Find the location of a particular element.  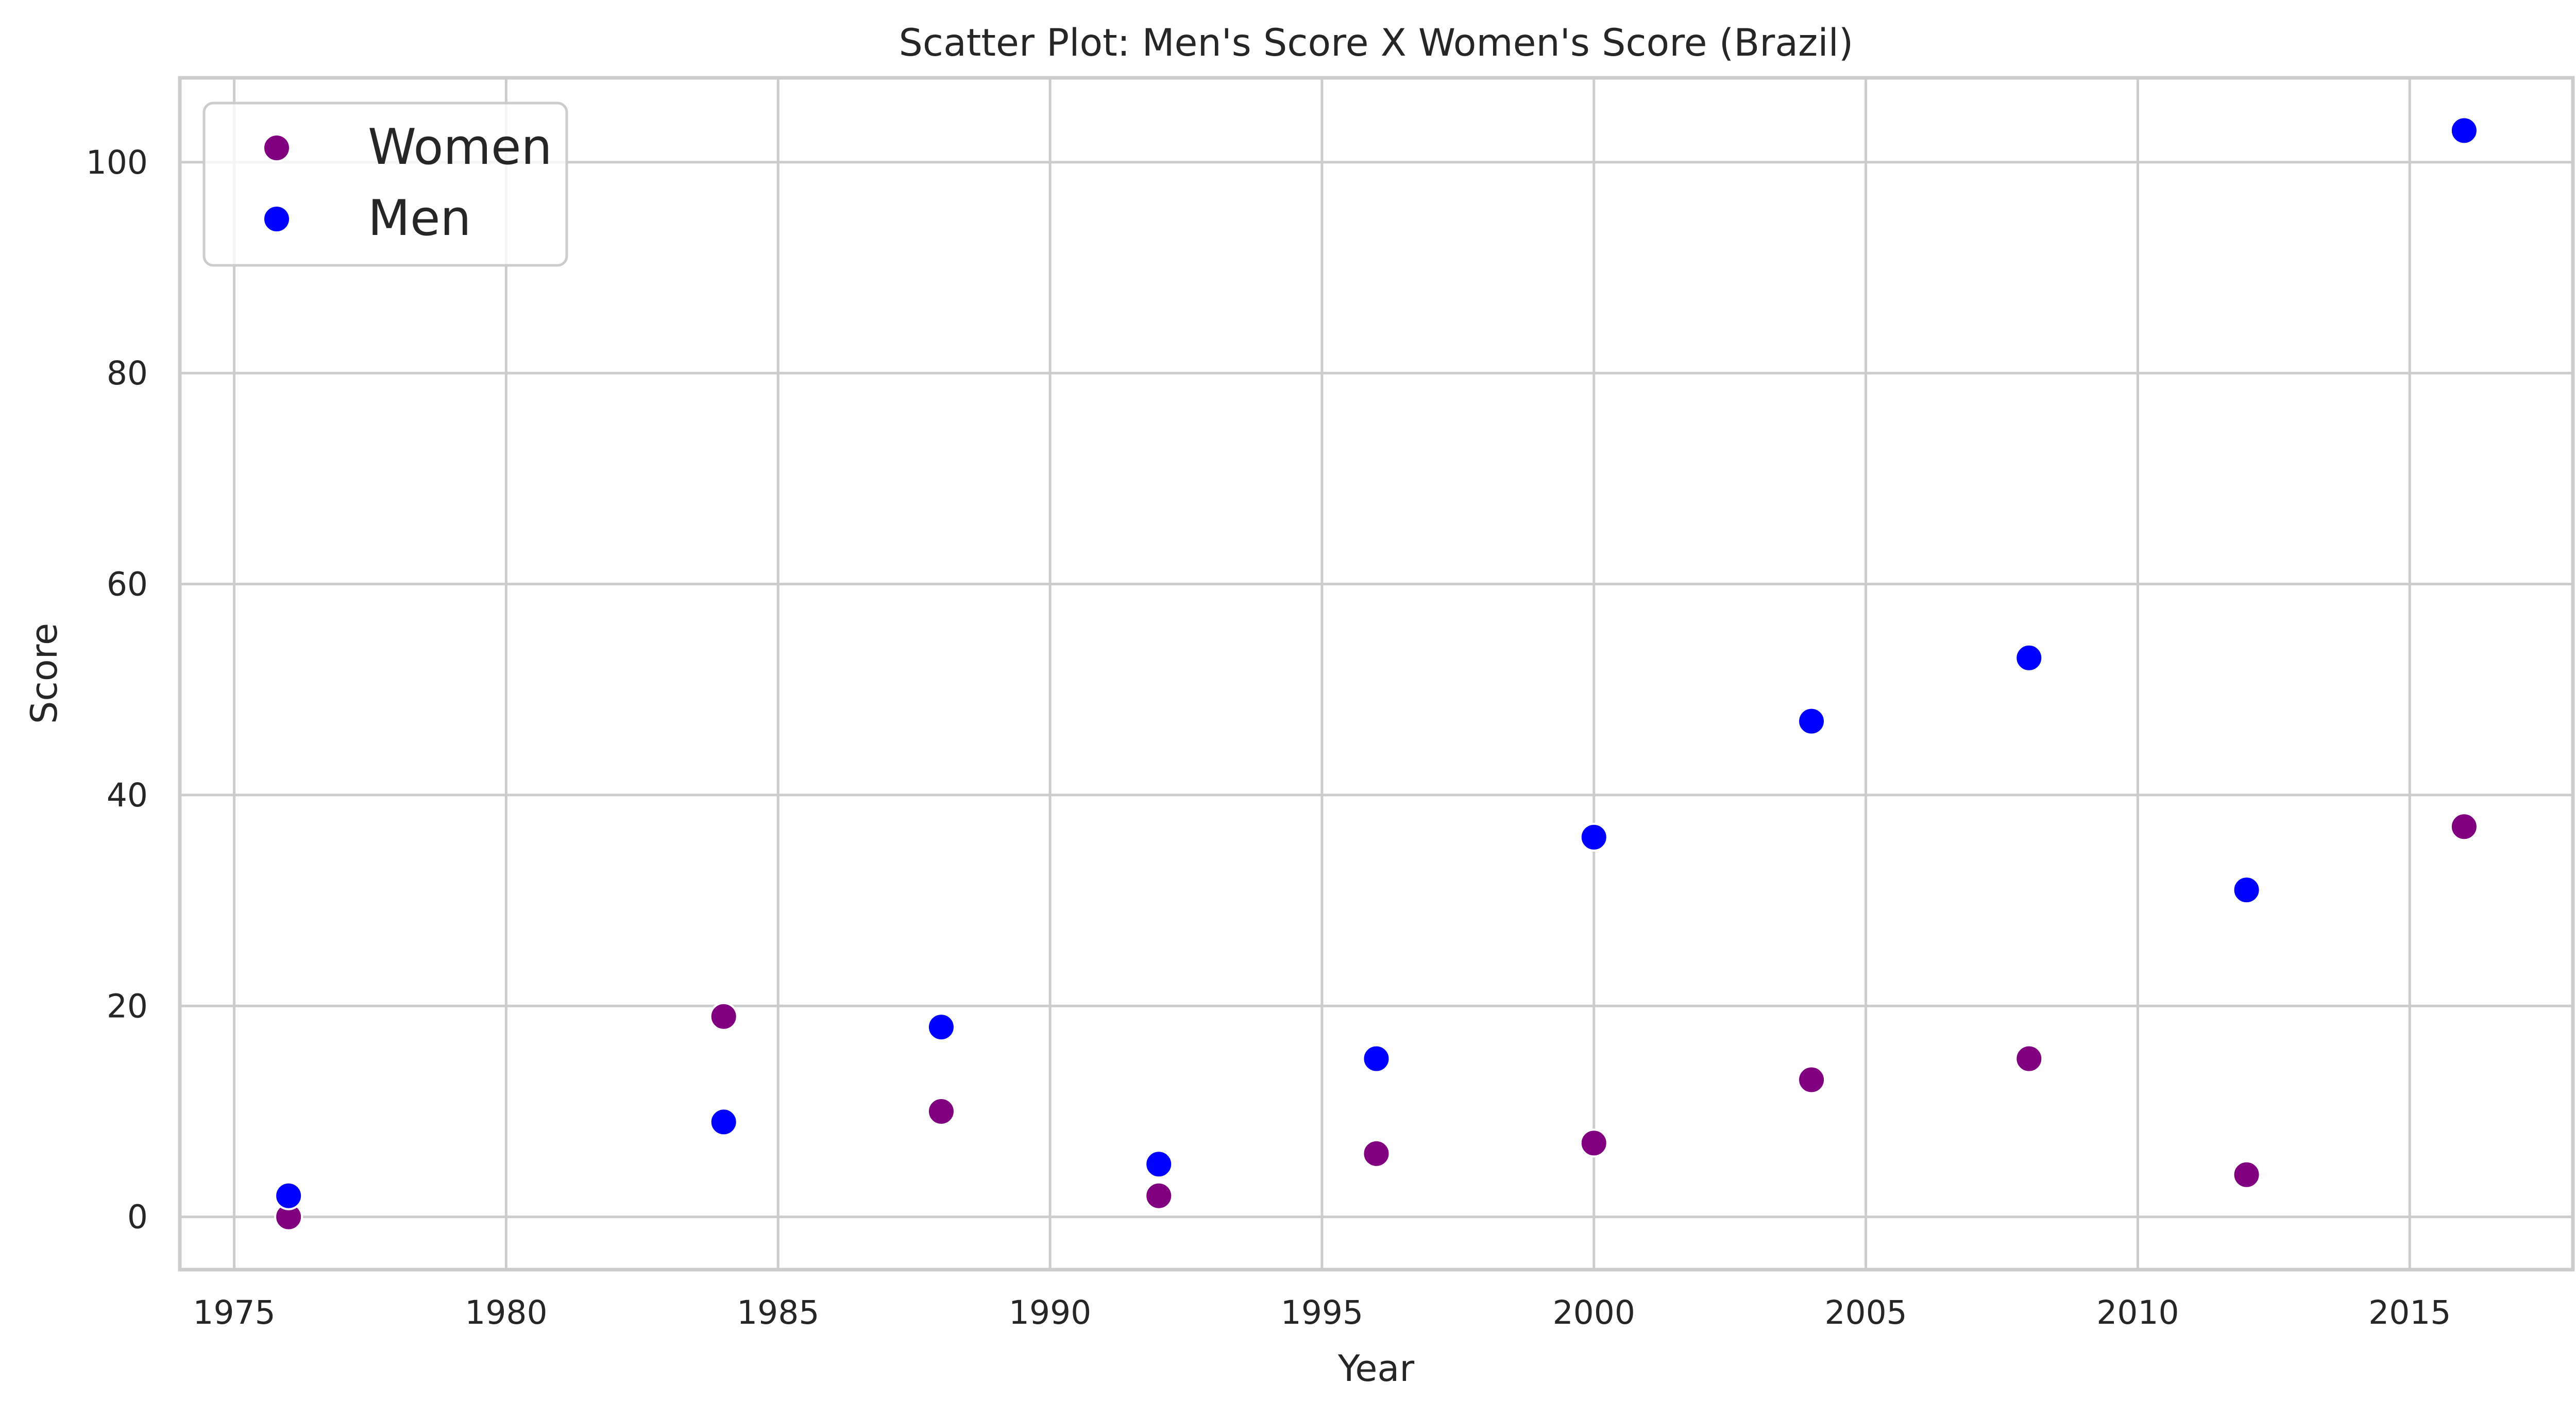

x-tick-label: 1985 is located at coordinates (778, 1312).